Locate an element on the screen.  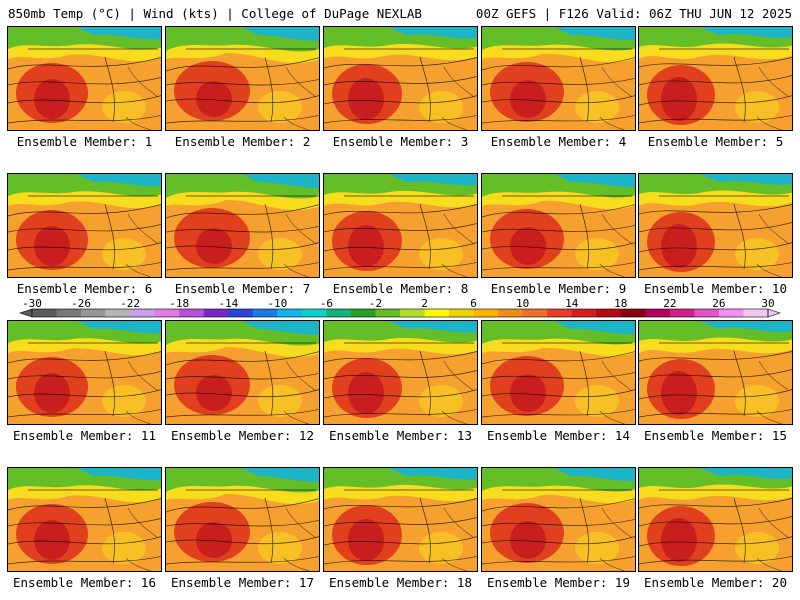
colorbar-tick-label: -30 is located at coordinates (32, 303).